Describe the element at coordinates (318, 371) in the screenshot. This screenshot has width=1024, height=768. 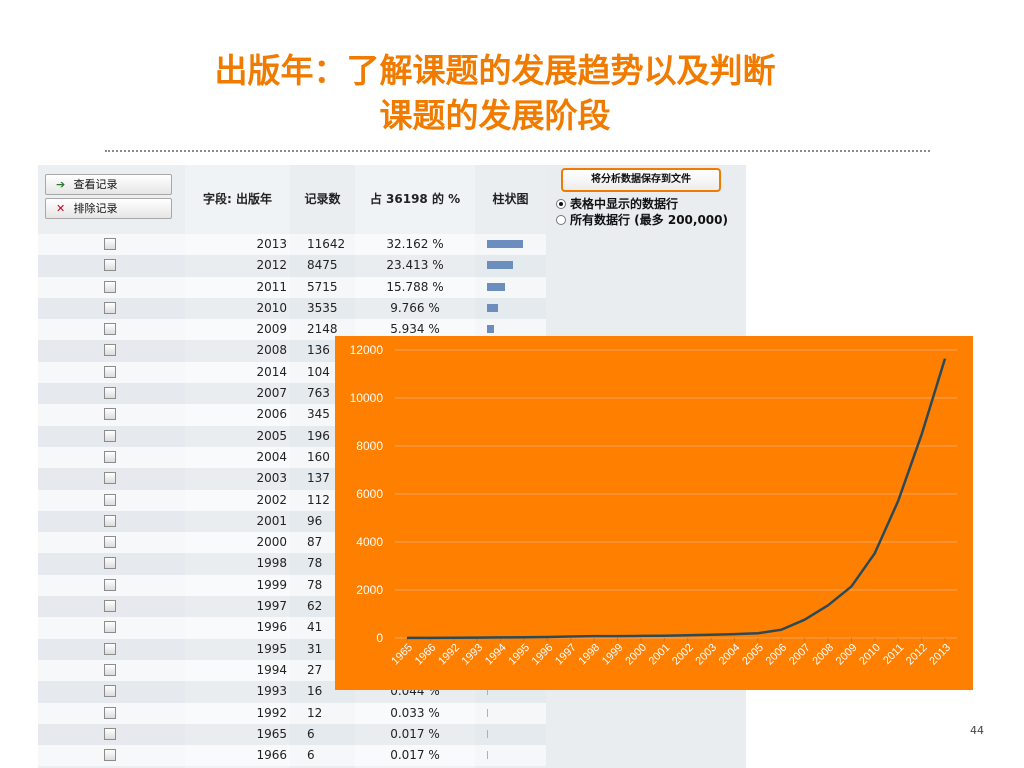
I see `row-count: 104` at that location.